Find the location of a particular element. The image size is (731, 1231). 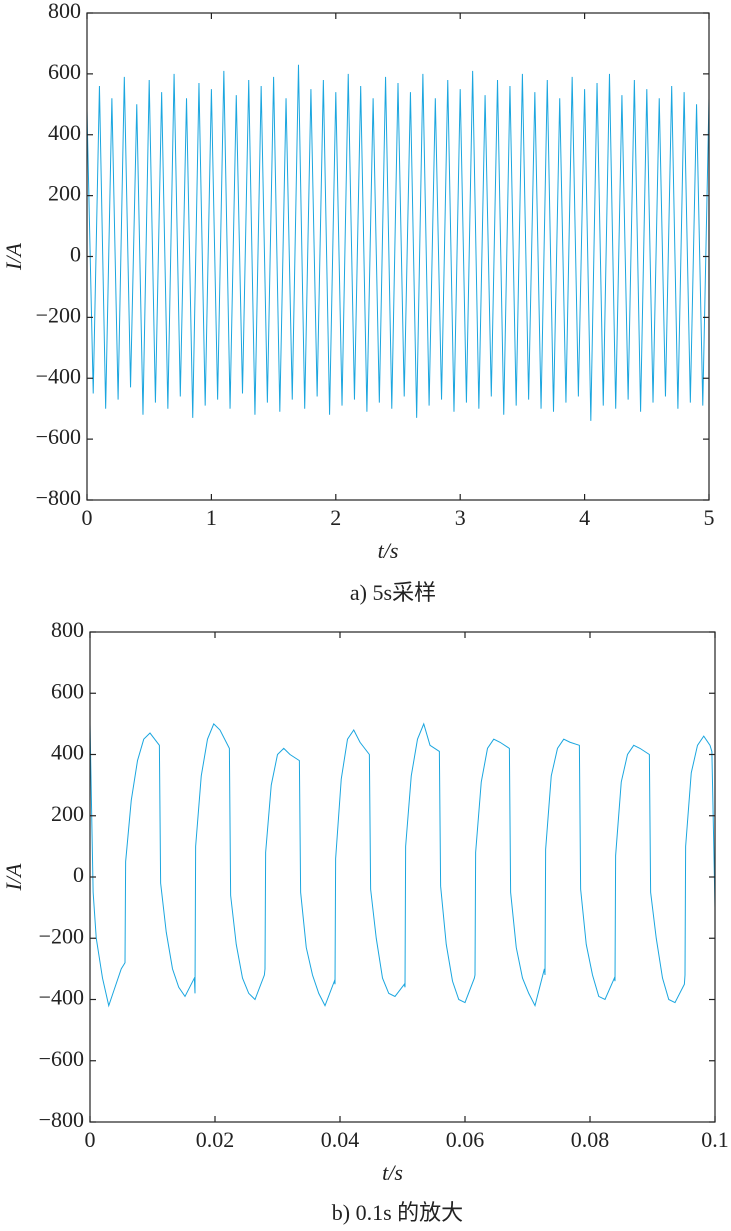

x-tick-label: 4 is located at coordinates (584, 517).